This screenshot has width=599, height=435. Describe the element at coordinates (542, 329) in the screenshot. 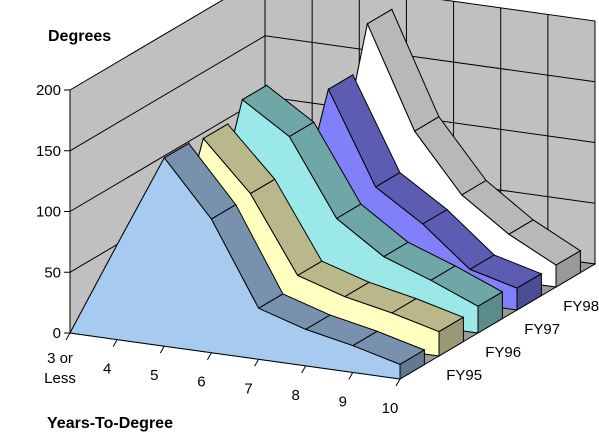

I see `series-label-fy97: FY97` at that location.